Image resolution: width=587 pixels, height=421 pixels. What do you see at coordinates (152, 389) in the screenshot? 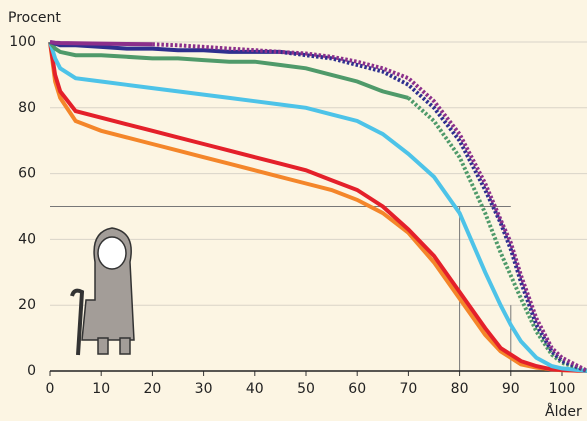
I see `x-tick-label: 20` at bounding box center [152, 389].